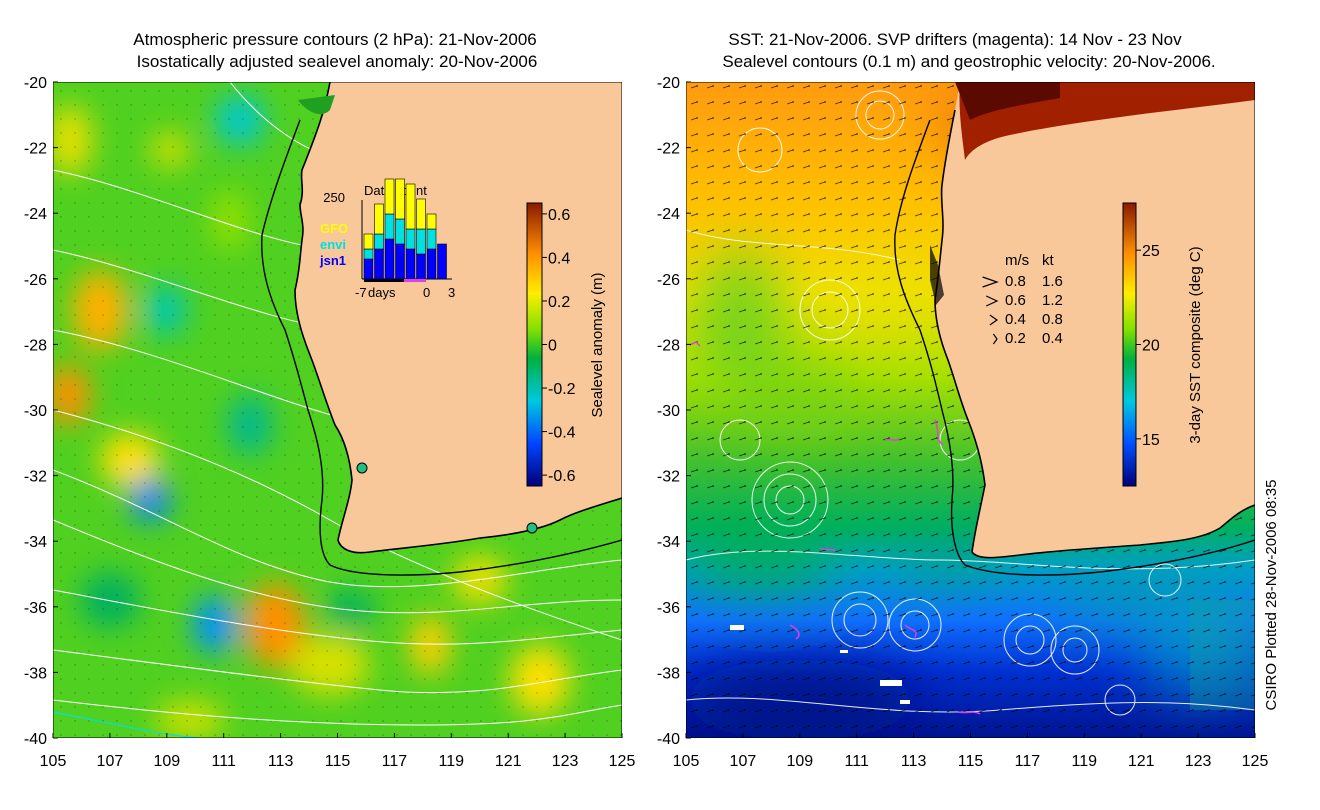 The width and height of the screenshot is (1320, 810). What do you see at coordinates (382, 292) in the screenshot?
I see `inset-xtick-days: days` at bounding box center [382, 292].